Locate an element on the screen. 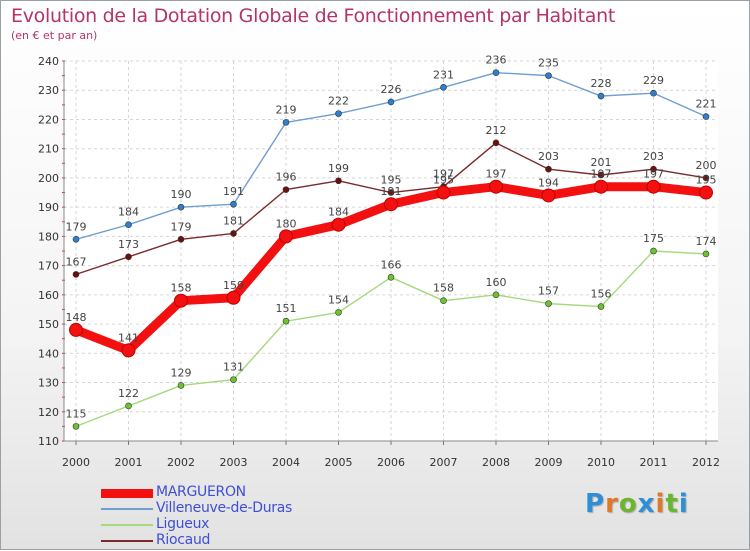 This screenshot has width=750, height=551. x-tick-label: 2006 is located at coordinates (391, 462).